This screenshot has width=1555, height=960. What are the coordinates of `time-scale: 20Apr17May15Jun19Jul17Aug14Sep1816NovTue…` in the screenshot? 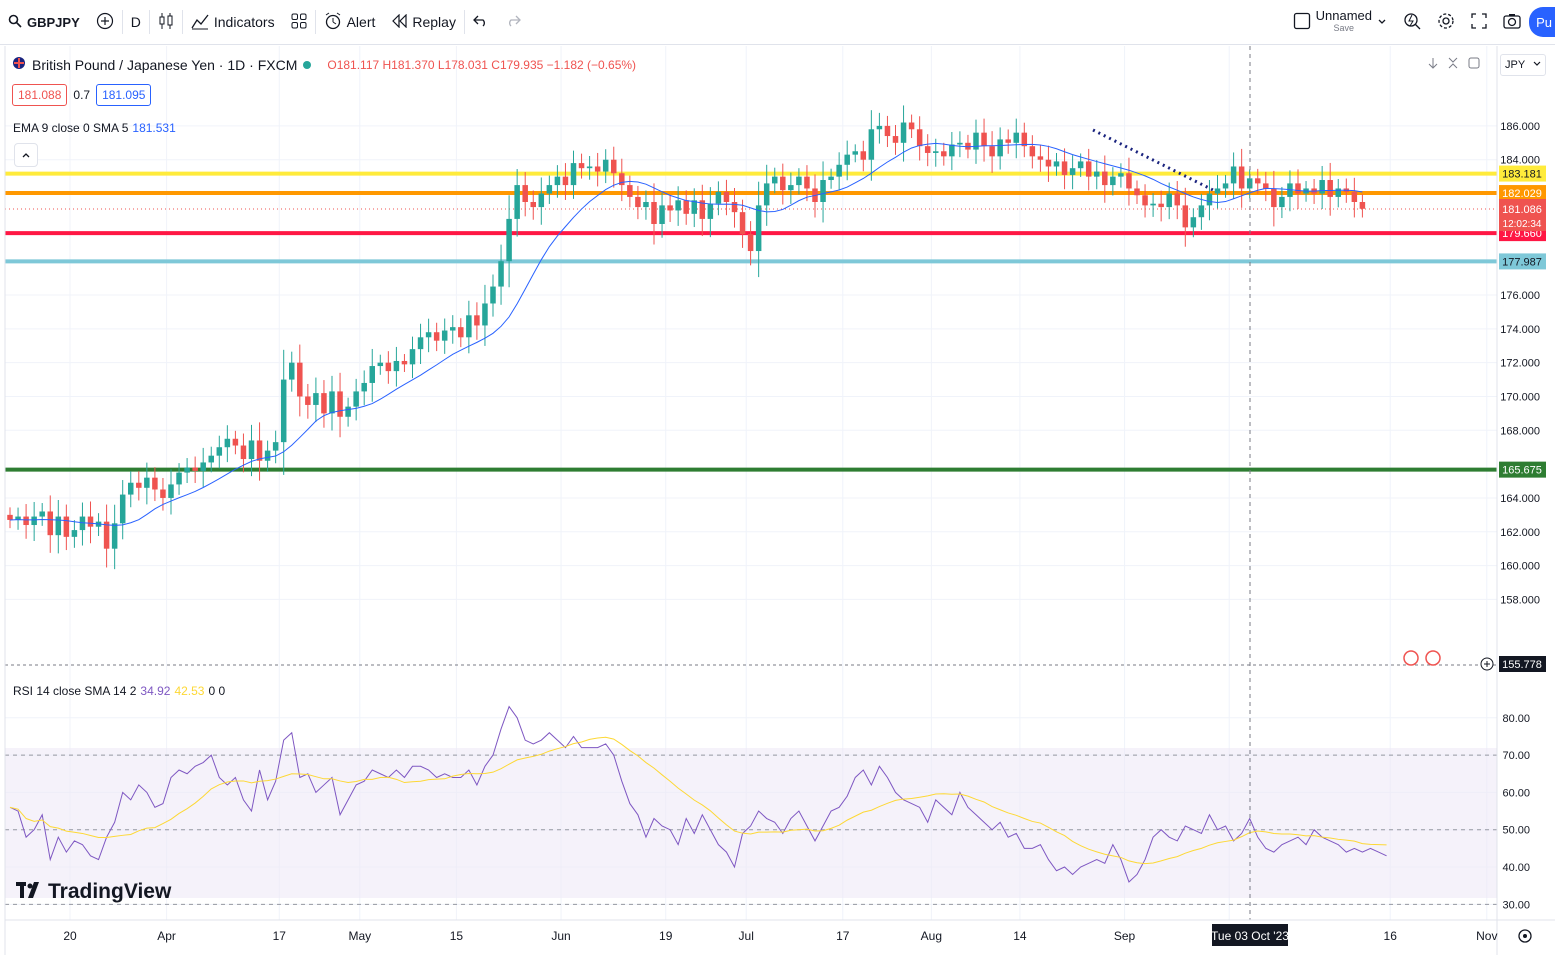 It's located at (780, 935).